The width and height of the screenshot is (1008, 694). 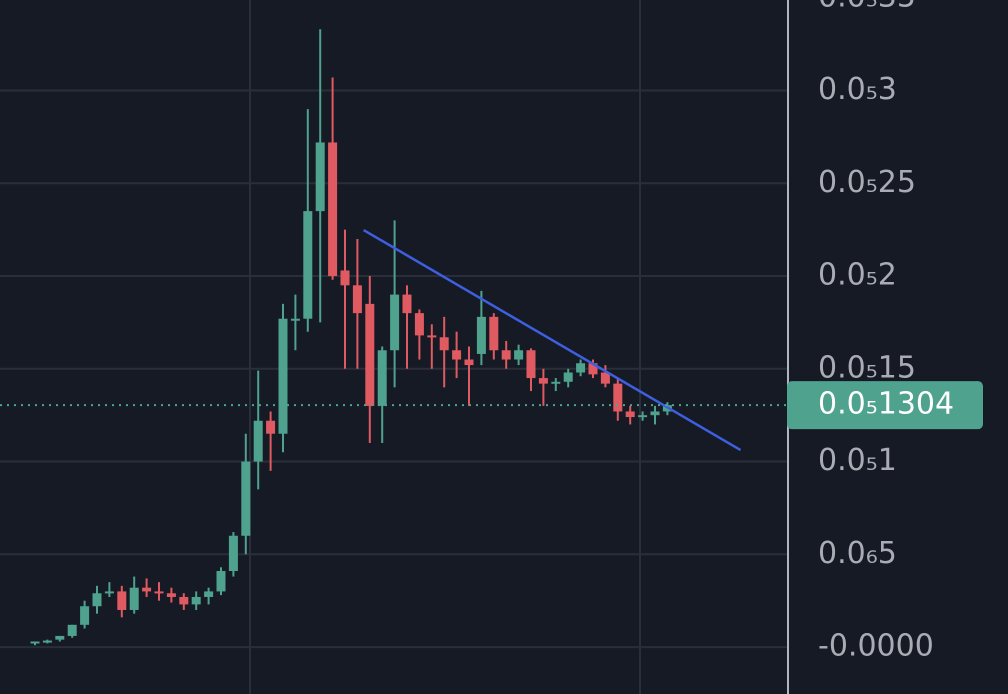 What do you see at coordinates (857, 460) in the screenshot?
I see `y-tick-label: 0.0₅1` at bounding box center [857, 460].